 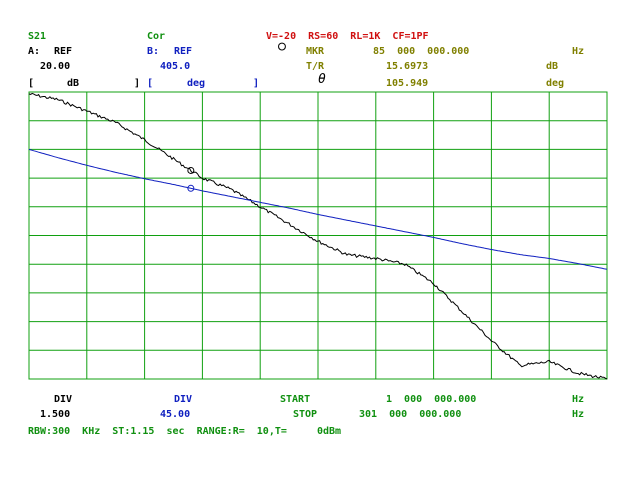 I want to click on channel-b-label: B:, so click(x=153, y=51).